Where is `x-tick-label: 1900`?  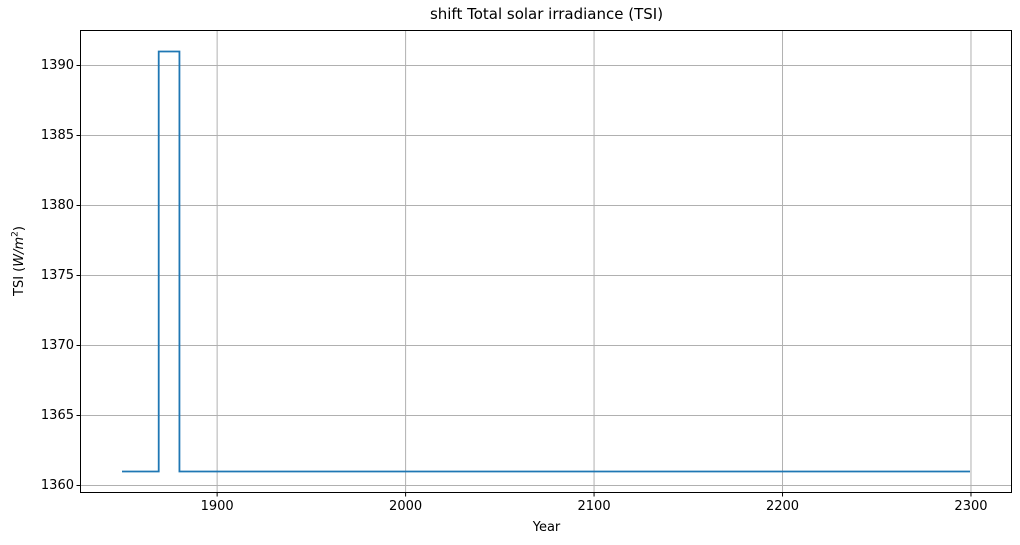
x-tick-label: 1900 is located at coordinates (217, 506).